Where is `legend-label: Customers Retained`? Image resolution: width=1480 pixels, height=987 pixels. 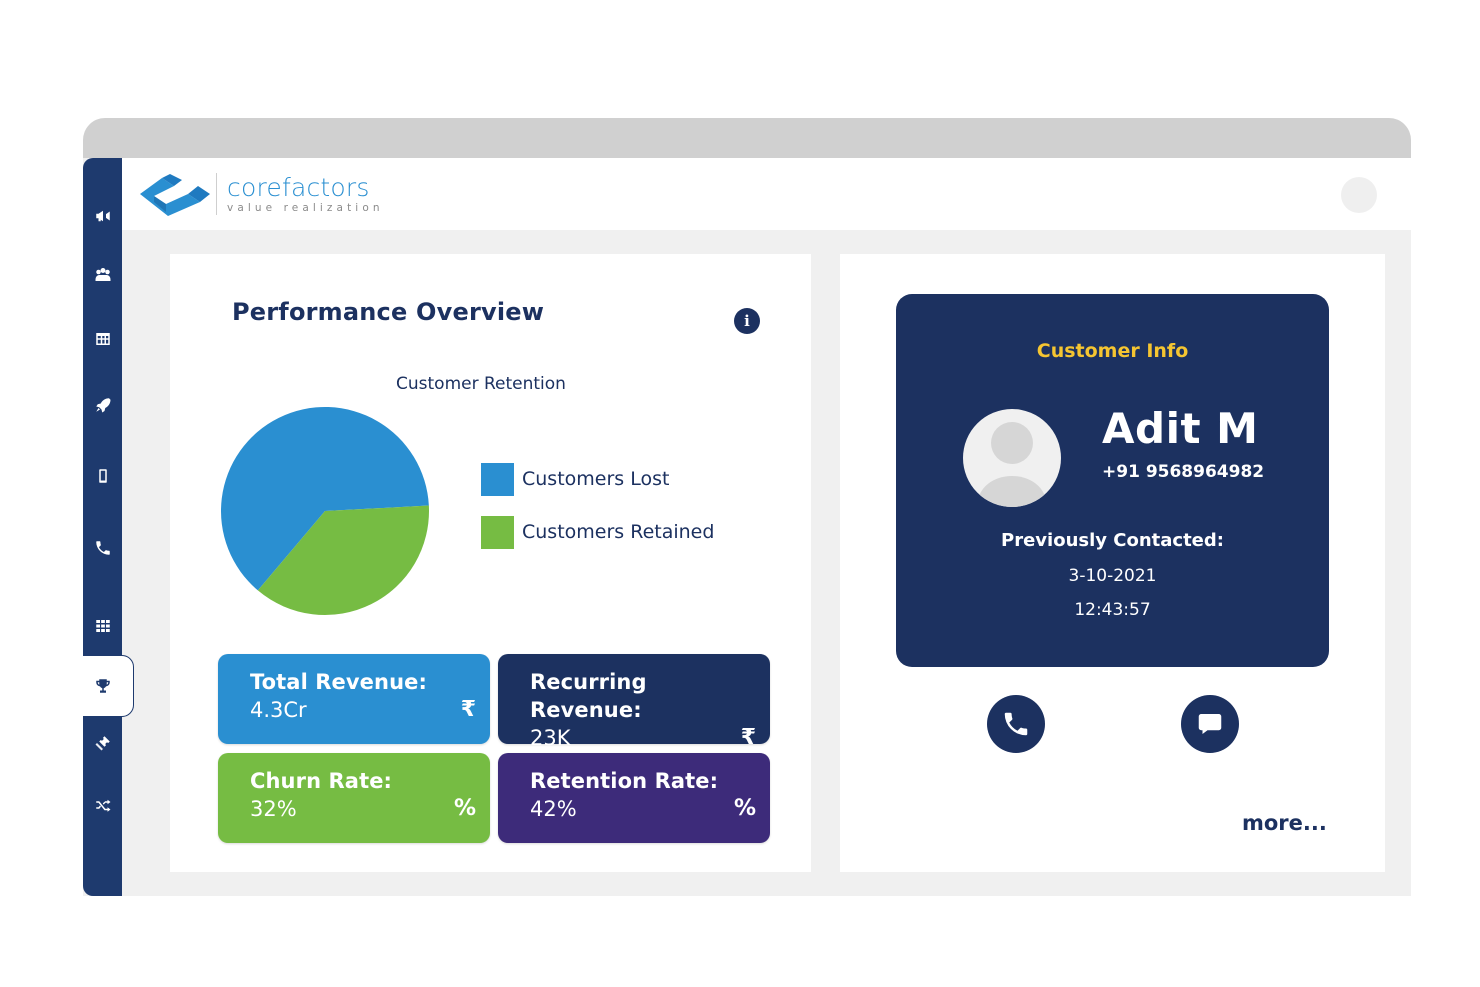
legend-label: Customers Retained is located at coordinates (618, 532).